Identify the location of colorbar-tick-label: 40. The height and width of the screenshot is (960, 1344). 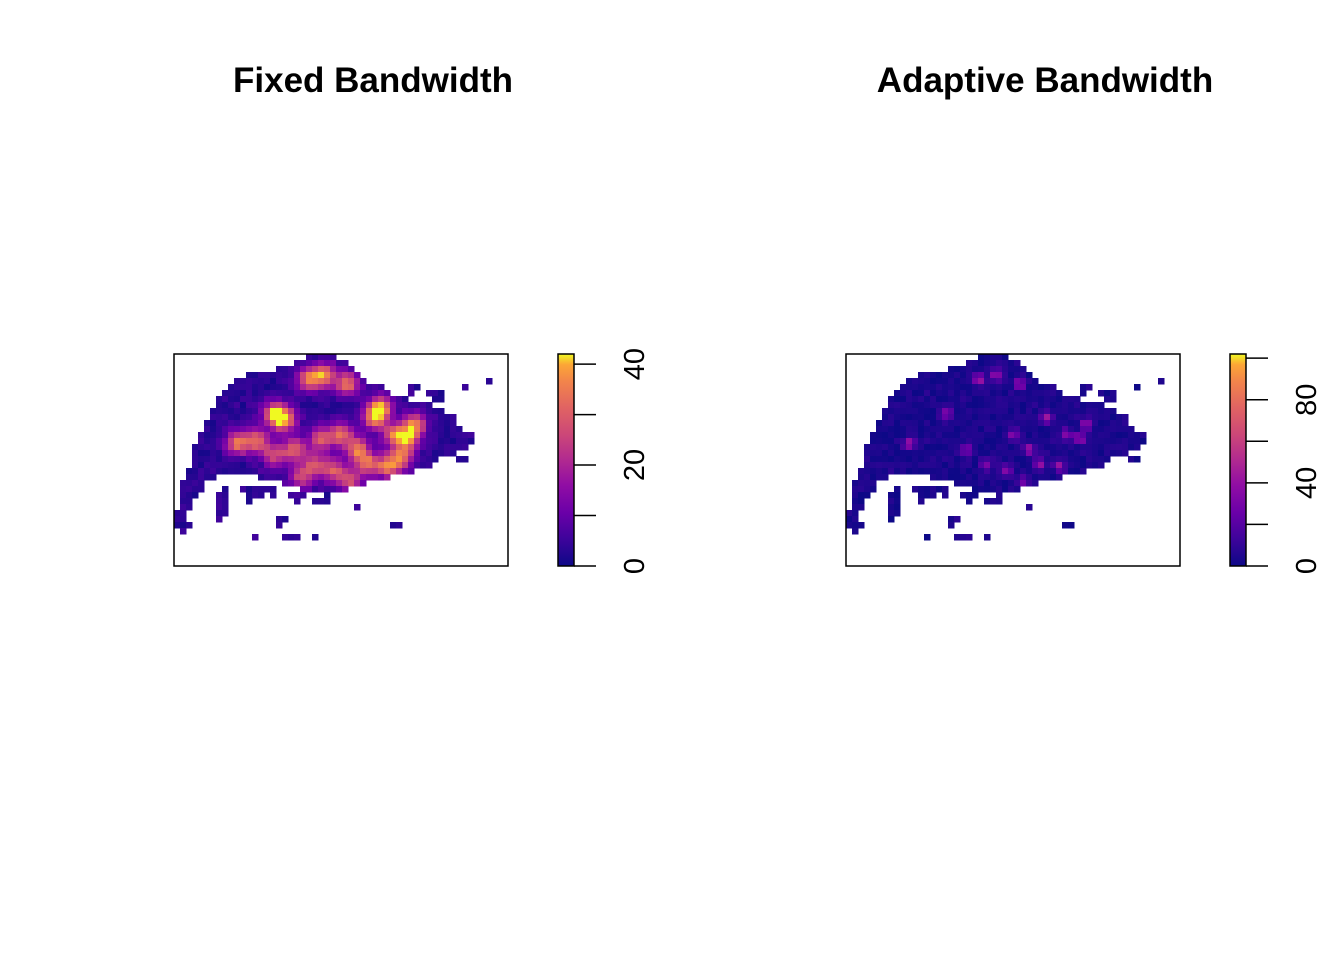
(635, 364).